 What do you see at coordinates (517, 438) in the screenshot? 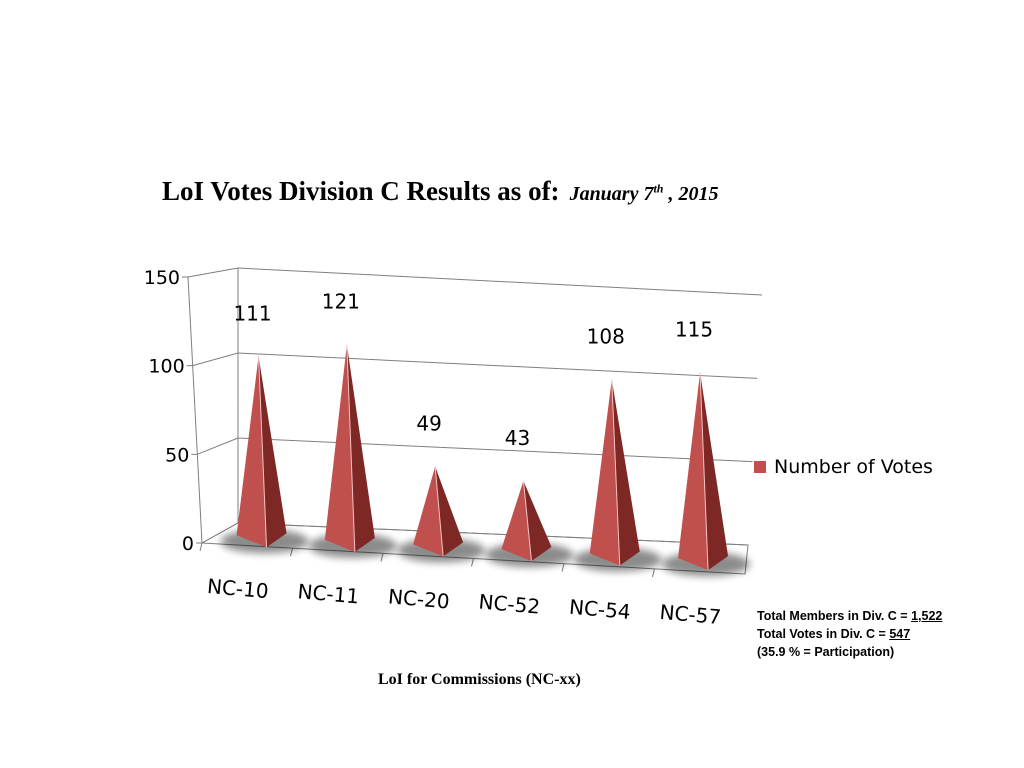
I see `data-label-NC-52: 43` at bounding box center [517, 438].